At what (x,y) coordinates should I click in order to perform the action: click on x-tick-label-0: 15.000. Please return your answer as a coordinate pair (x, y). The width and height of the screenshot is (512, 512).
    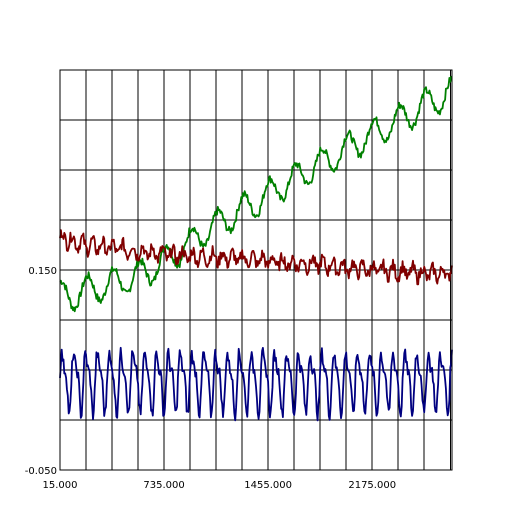
    Looking at the image, I should click on (60, 485).